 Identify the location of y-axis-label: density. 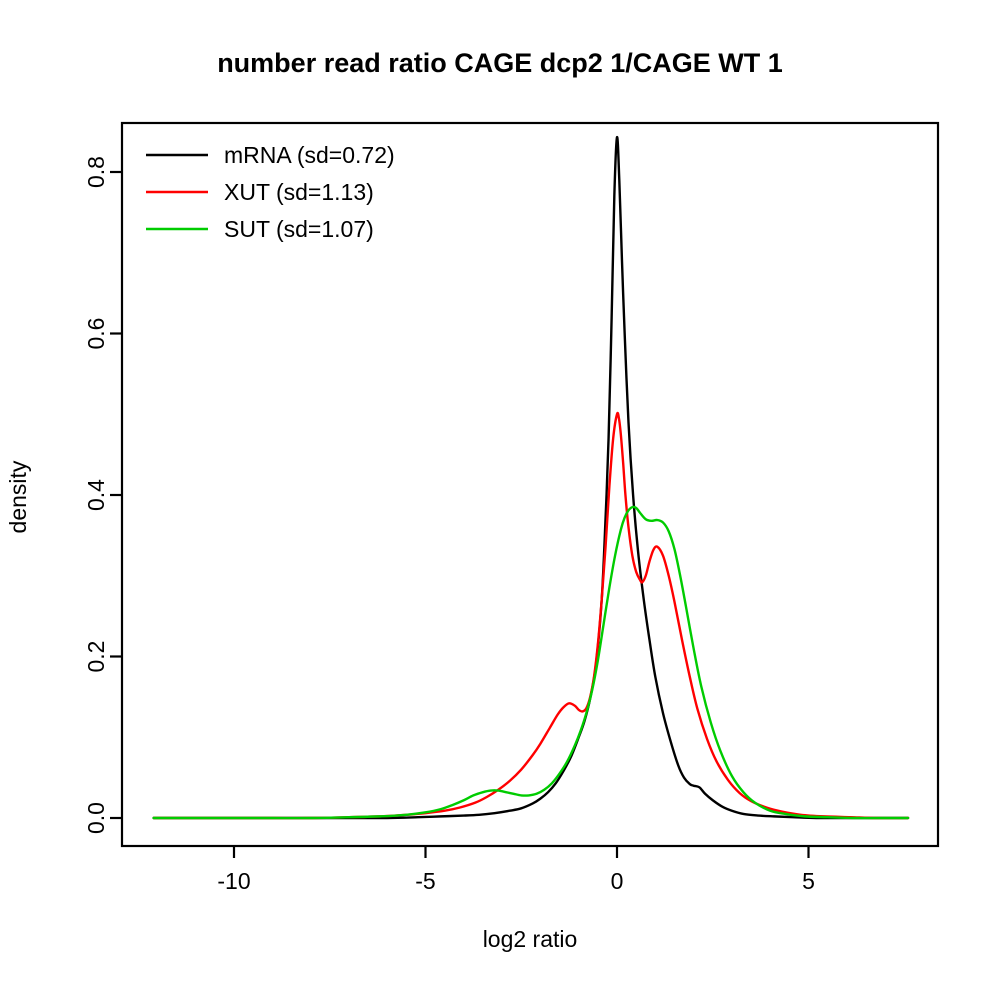
(18, 496).